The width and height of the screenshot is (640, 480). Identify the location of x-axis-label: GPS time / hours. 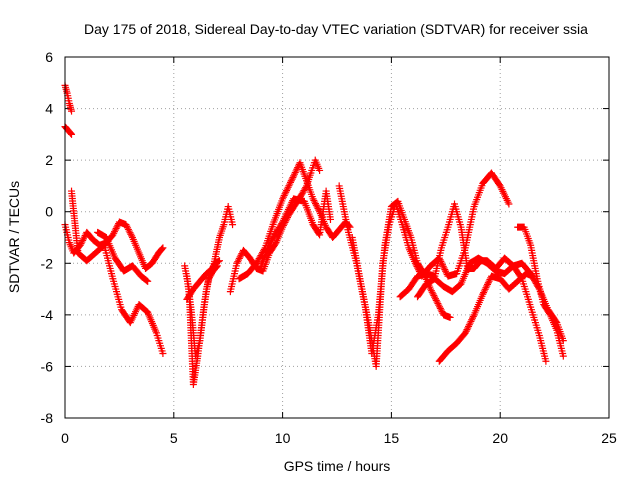
(337, 466).